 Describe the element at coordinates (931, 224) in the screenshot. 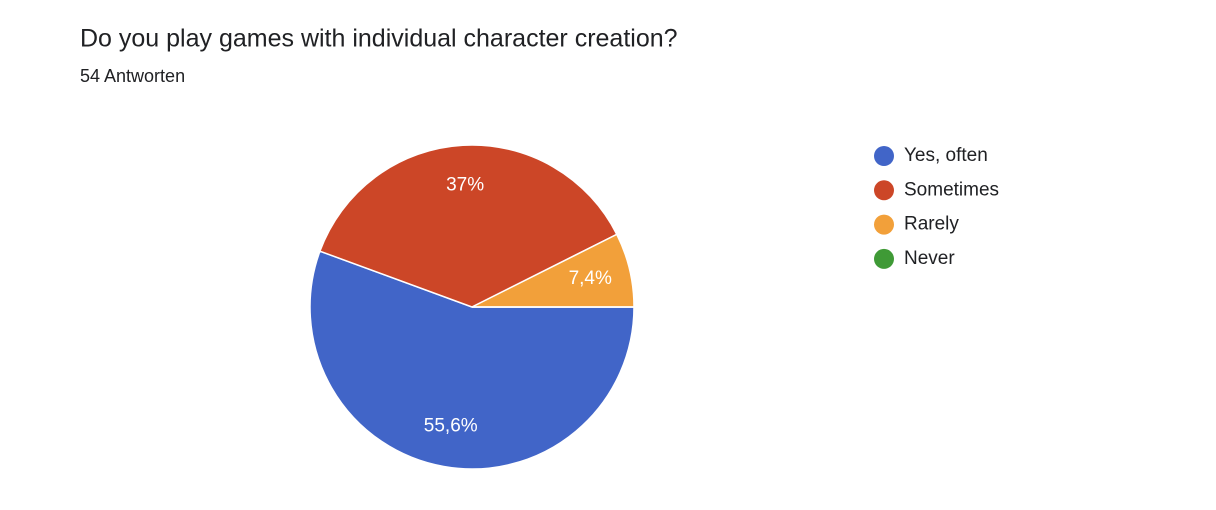

I see `legend-label: Rarely` at that location.